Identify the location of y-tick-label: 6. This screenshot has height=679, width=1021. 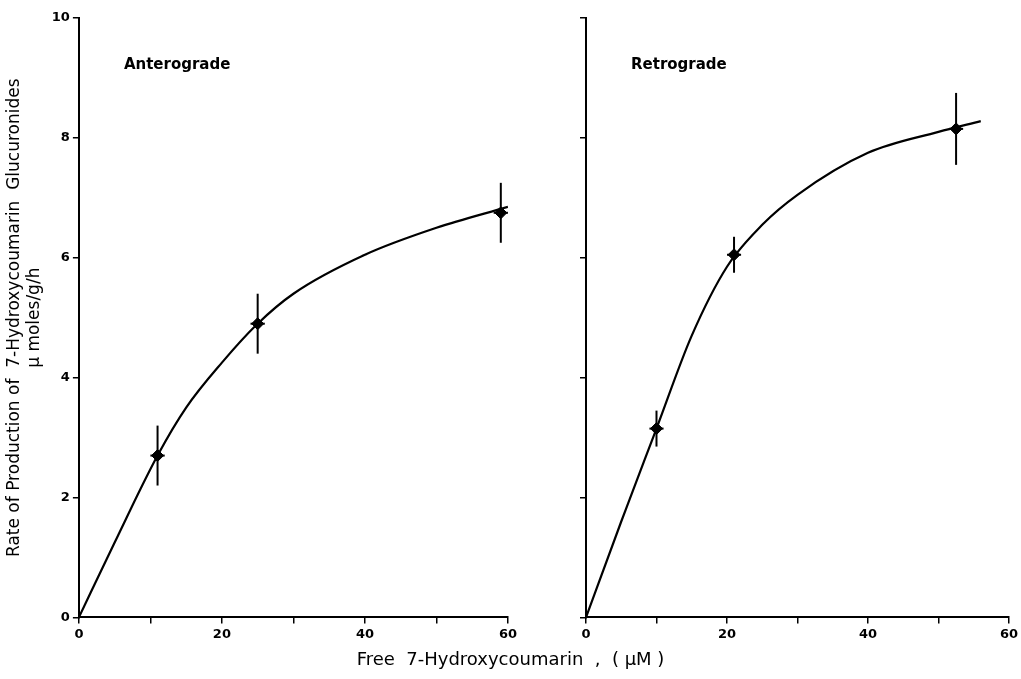
(65, 257).